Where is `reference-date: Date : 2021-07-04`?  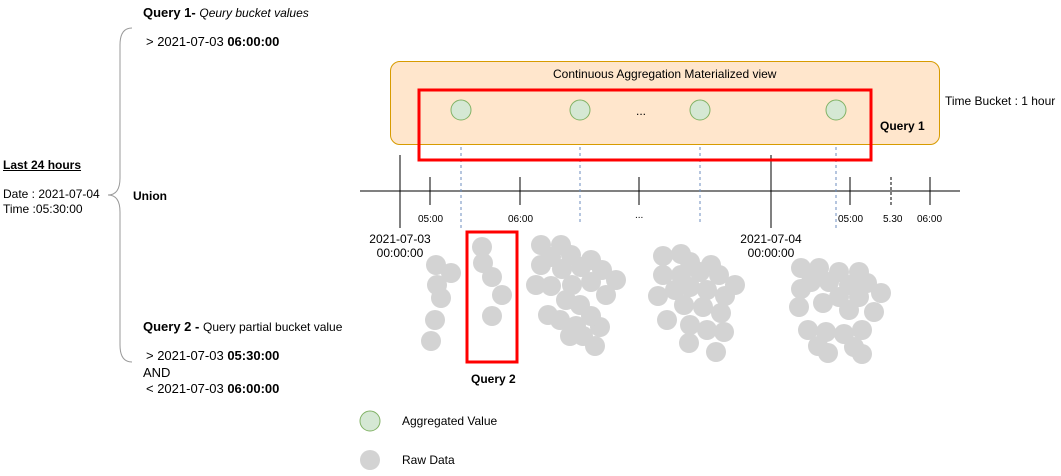 reference-date: Date : 2021-07-04 is located at coordinates (51, 194).